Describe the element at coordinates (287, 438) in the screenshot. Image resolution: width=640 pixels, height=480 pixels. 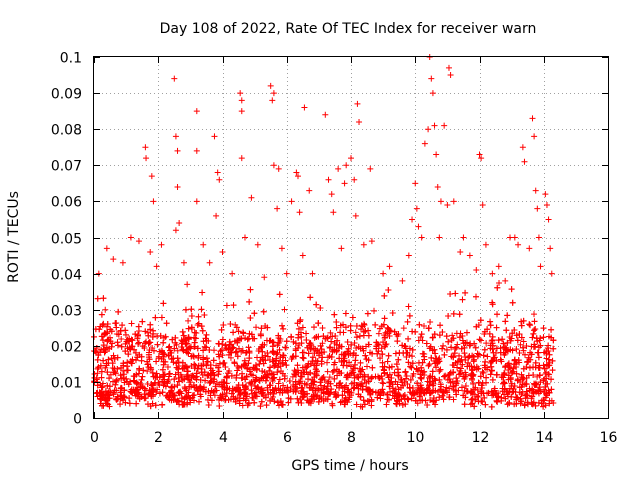
I see `x-tick-label: 6` at that location.